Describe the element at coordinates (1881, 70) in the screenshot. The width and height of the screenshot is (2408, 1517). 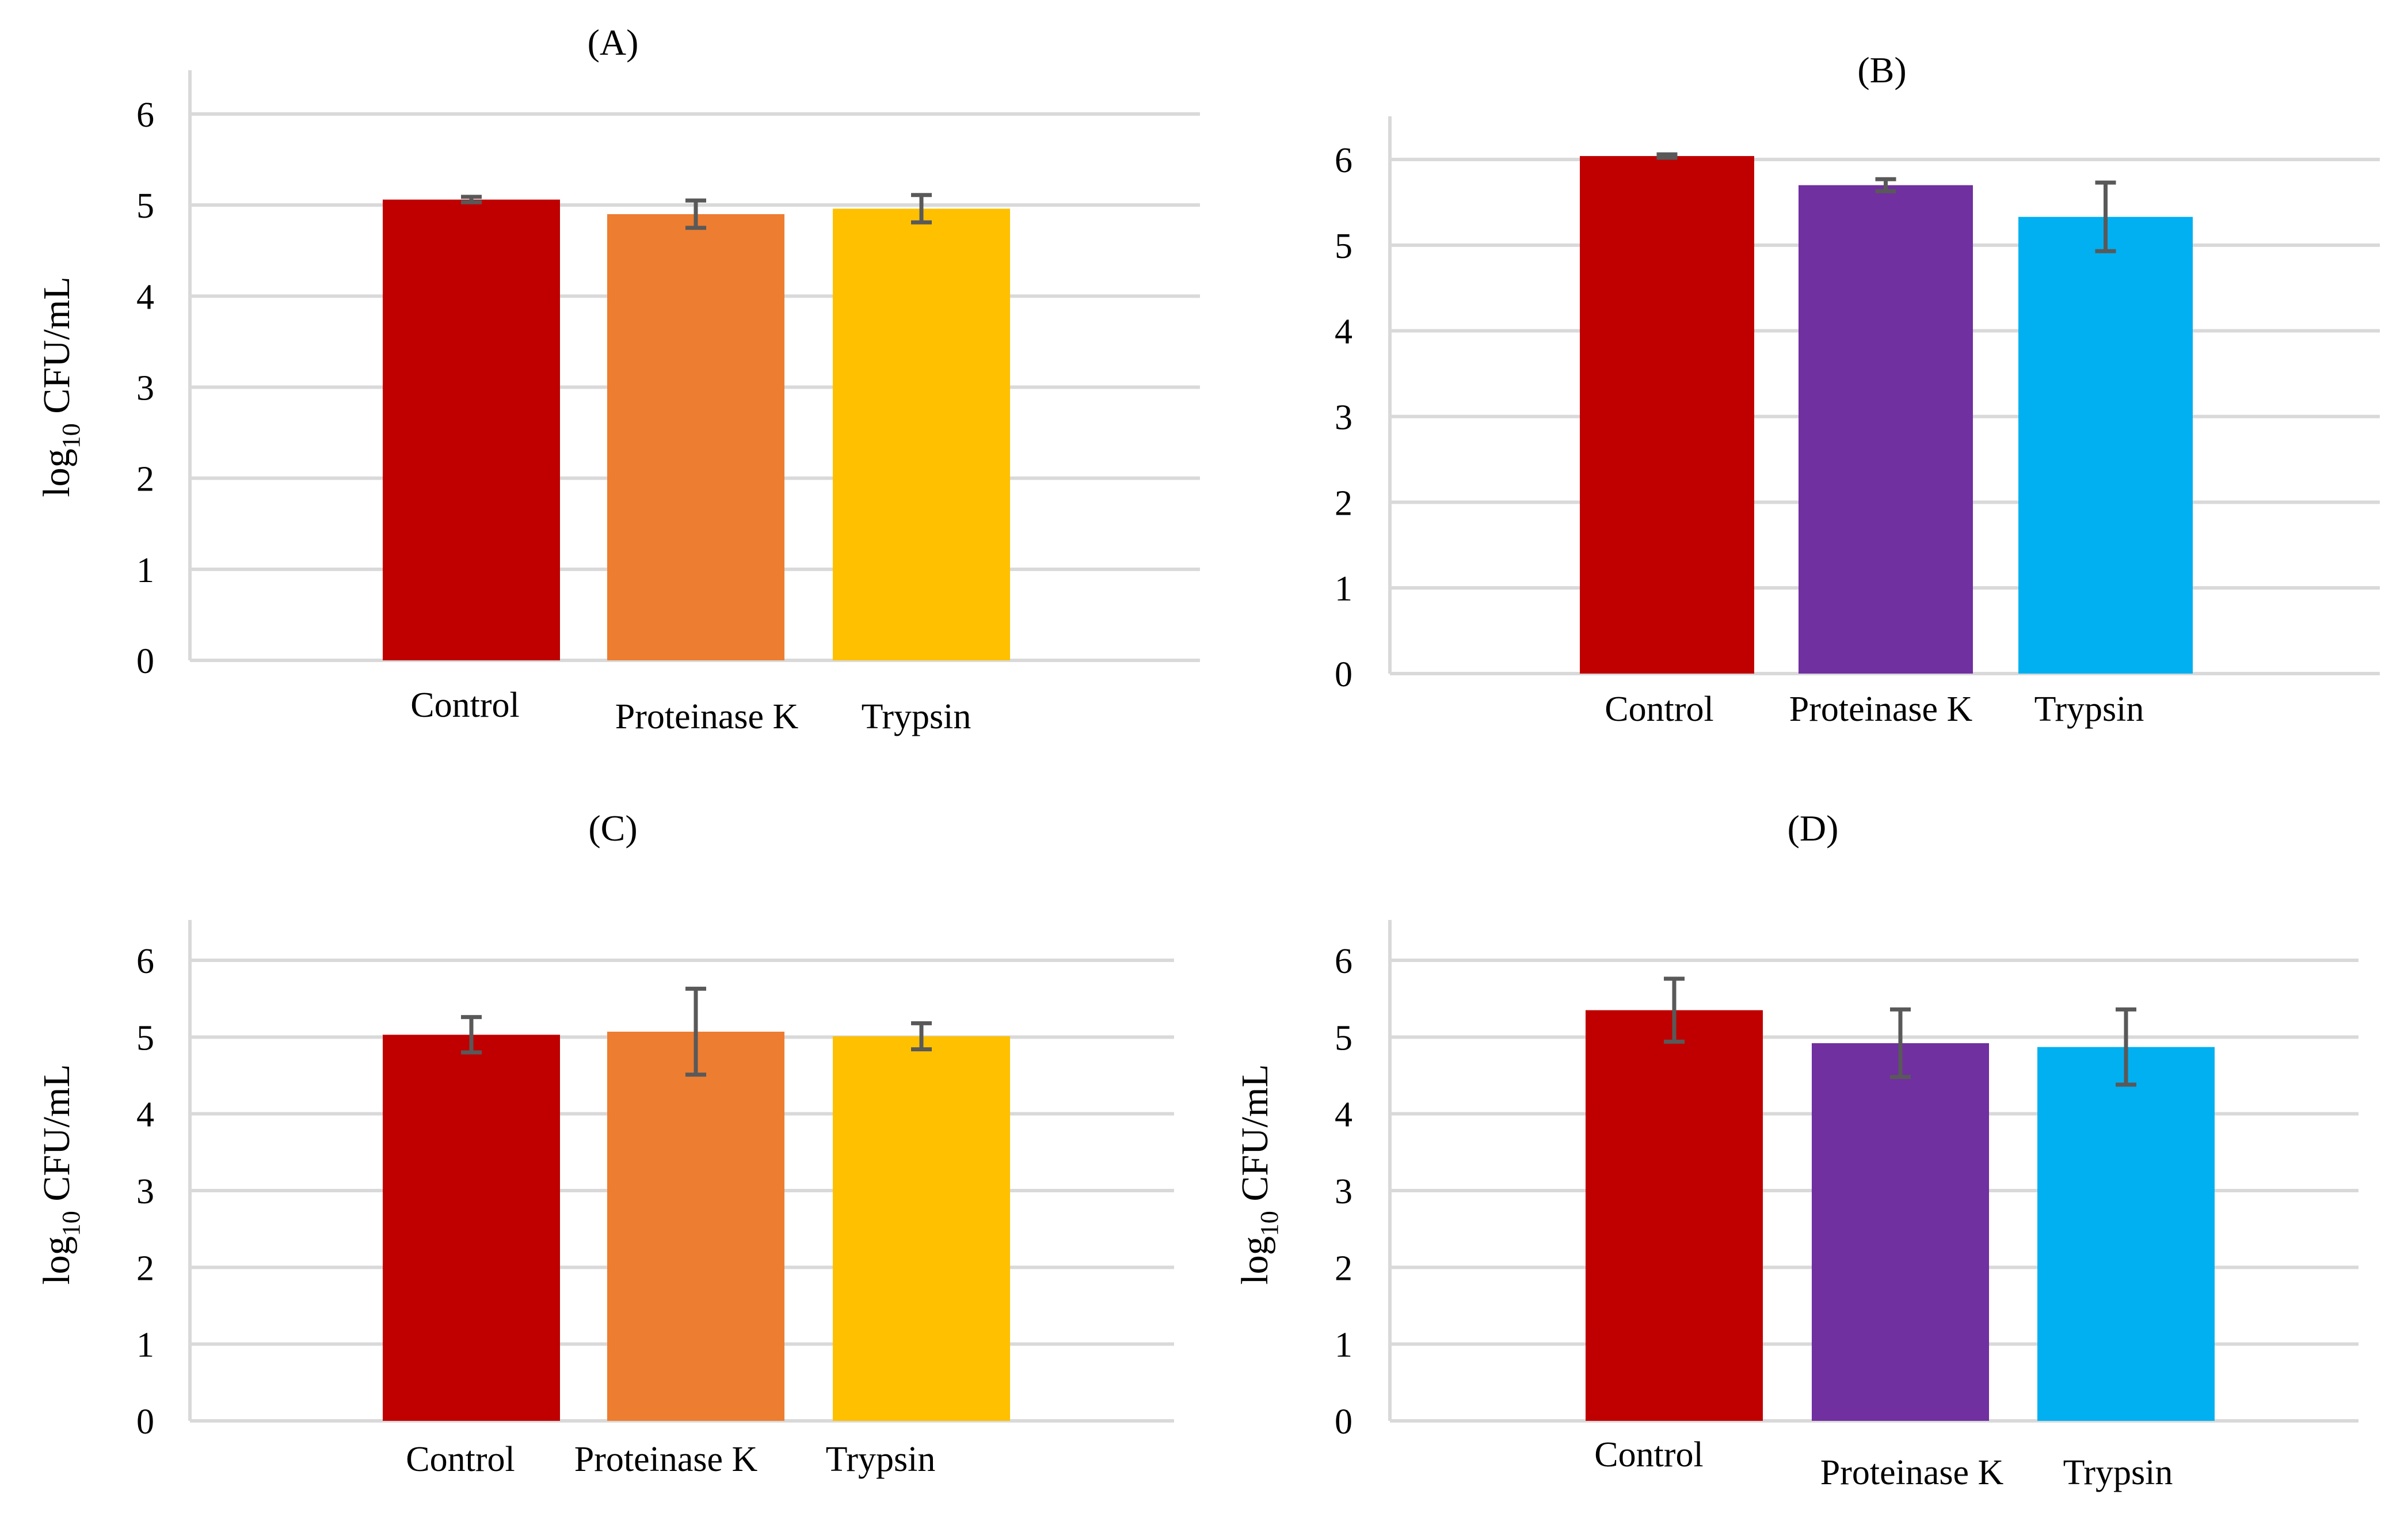
I see `chart-title: (B)` at that location.